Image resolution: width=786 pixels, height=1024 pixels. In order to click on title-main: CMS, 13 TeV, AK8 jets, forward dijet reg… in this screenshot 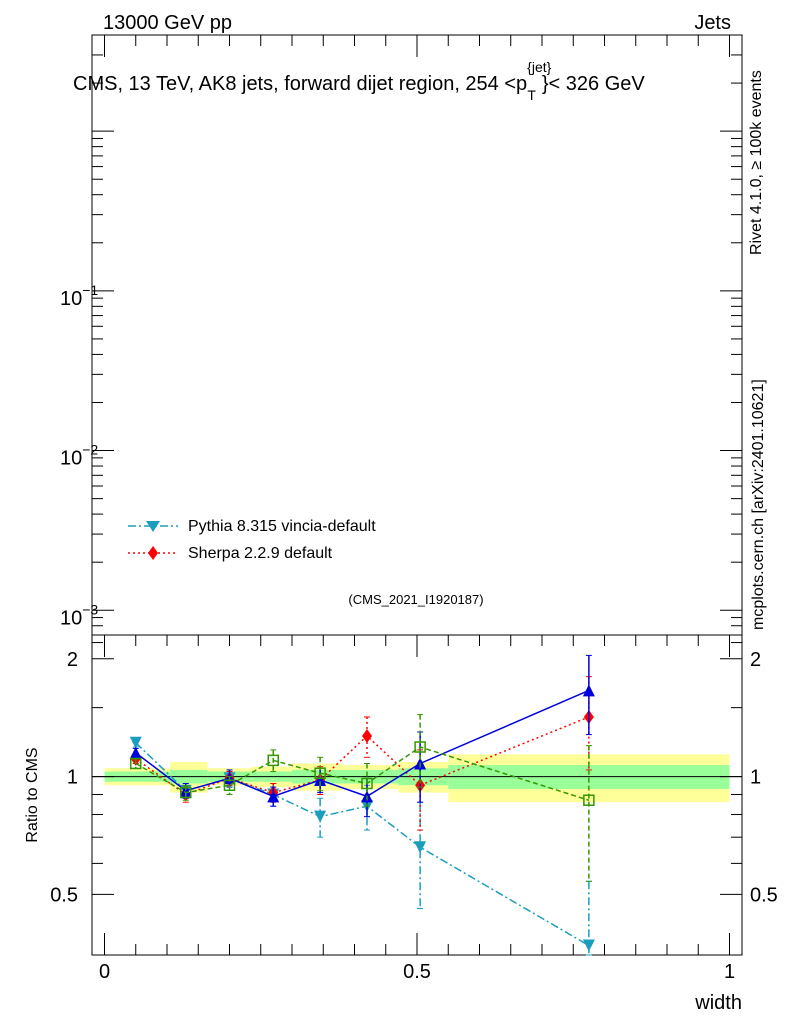, I will do `click(300, 84)`.